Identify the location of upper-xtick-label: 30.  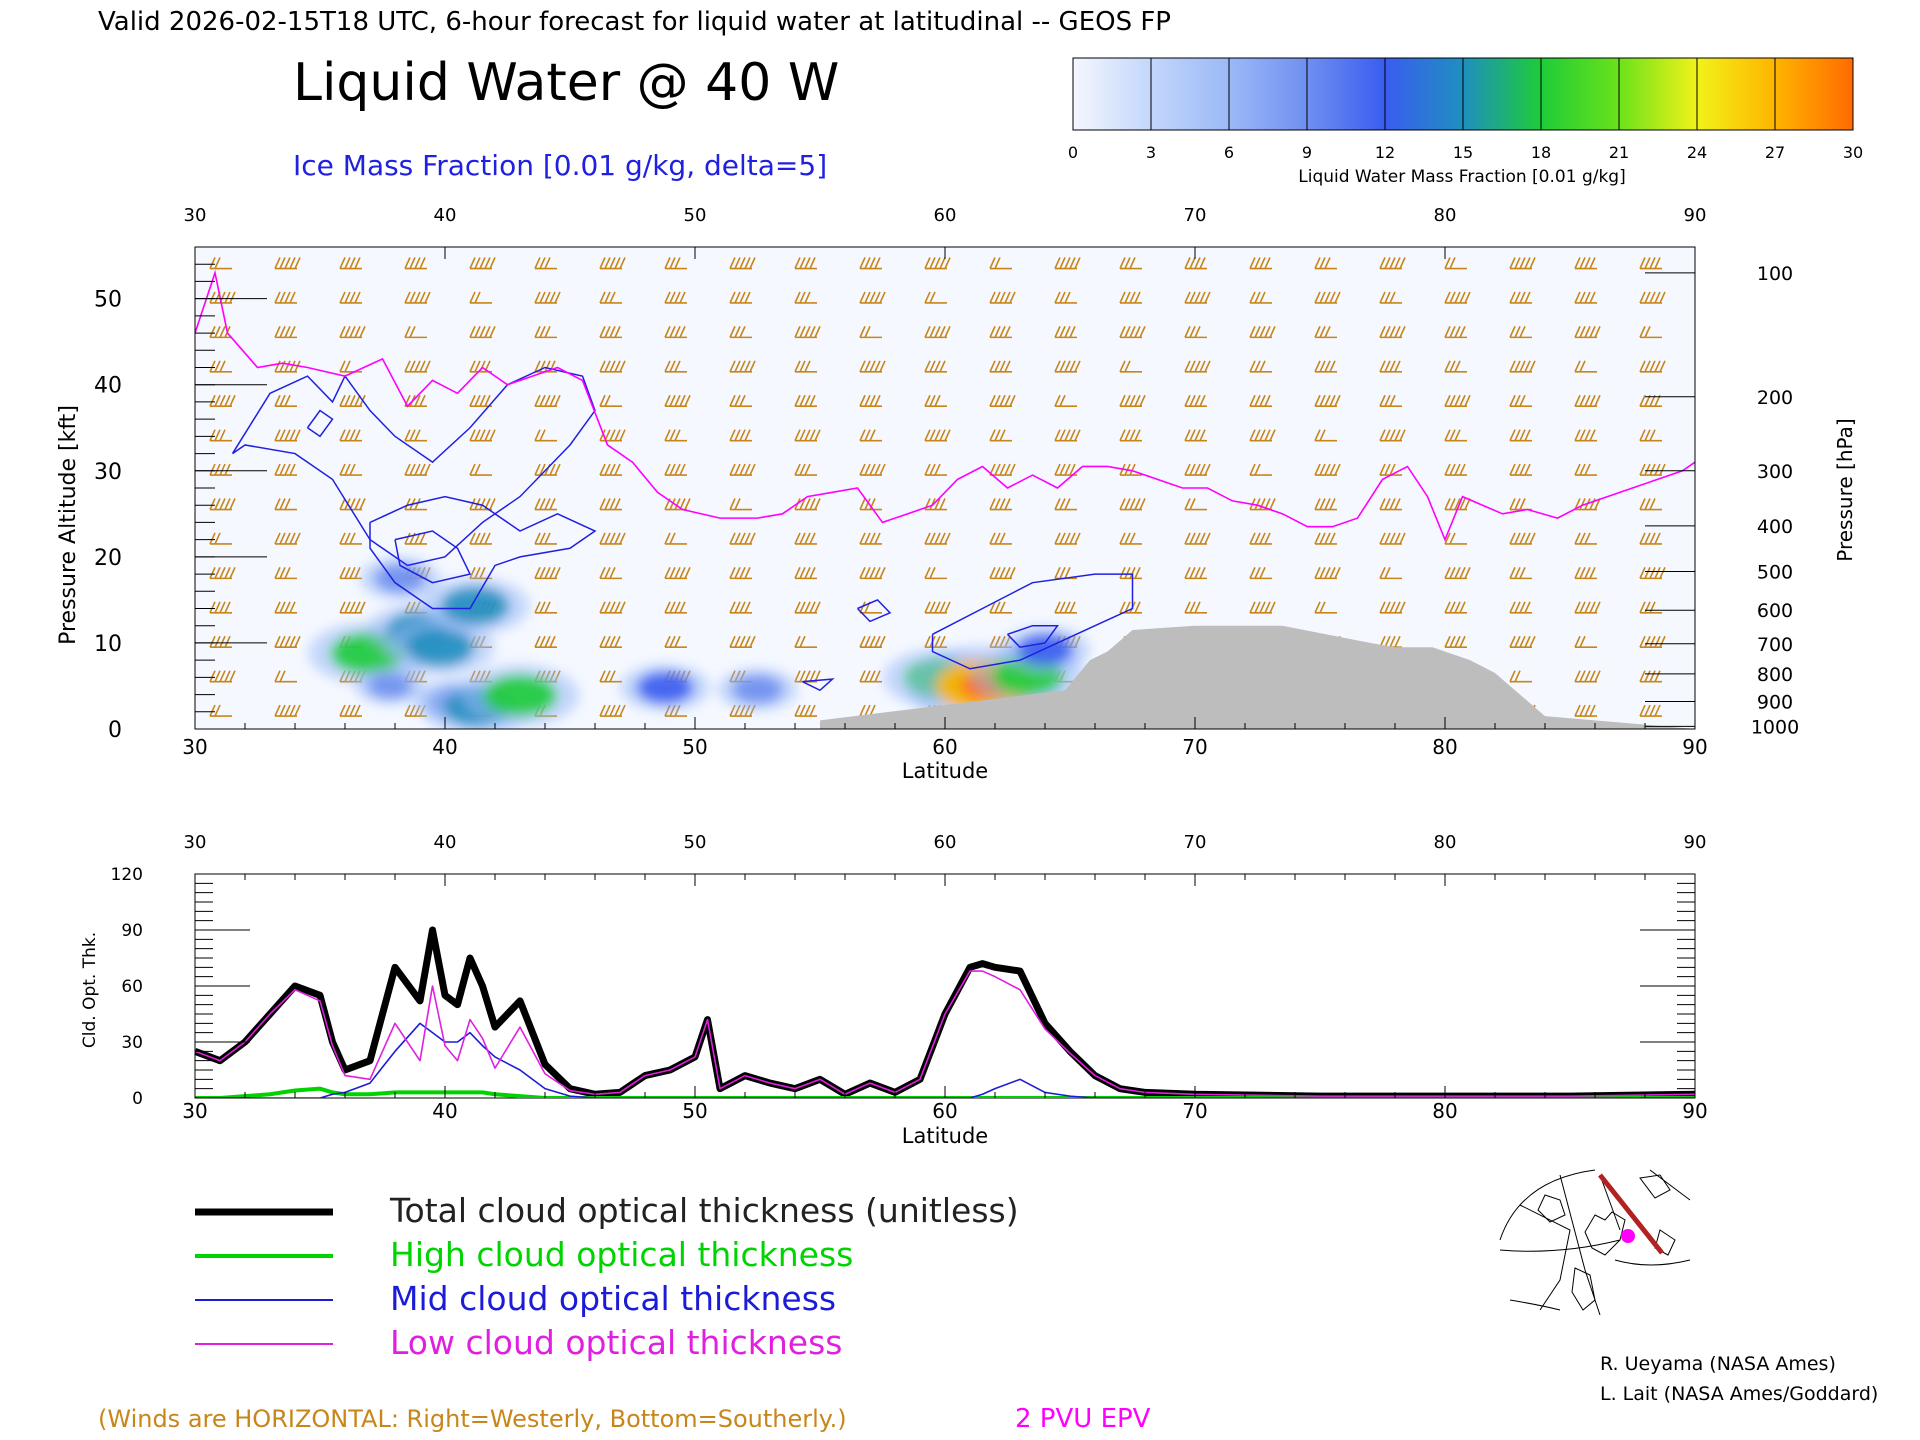
(194, 747).